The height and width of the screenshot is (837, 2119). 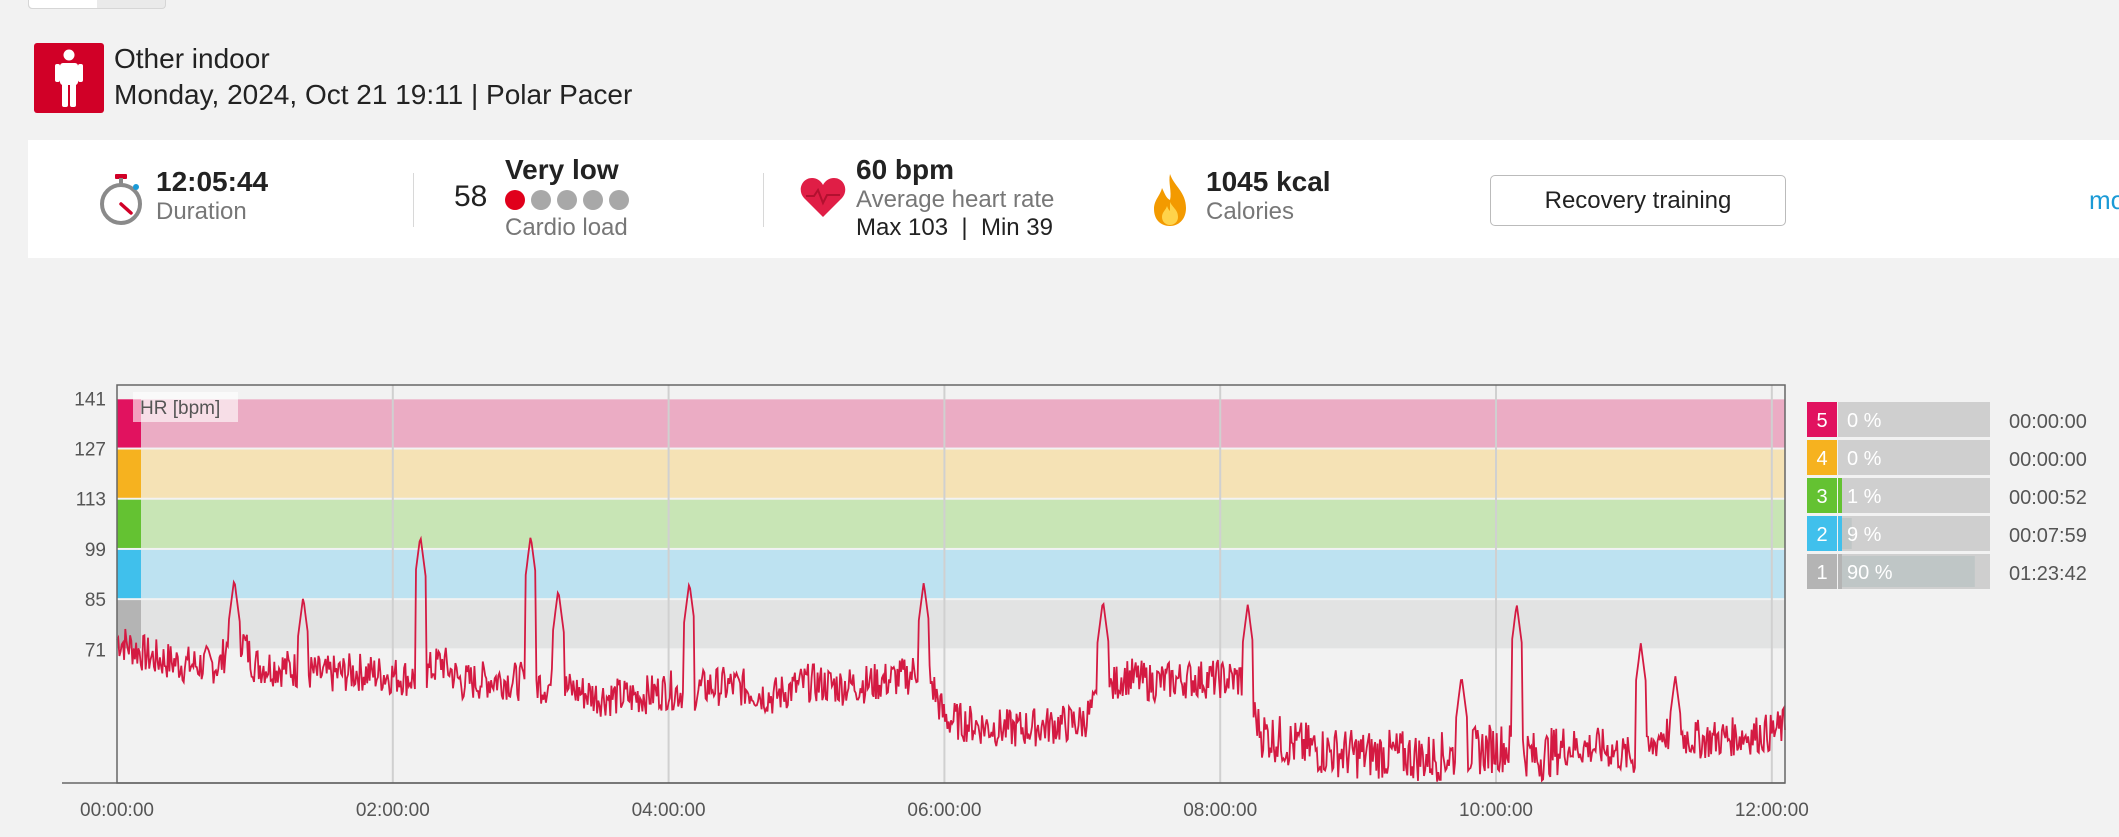 What do you see at coordinates (1864, 497) in the screenshot?
I see `zone-percent: 1 %` at bounding box center [1864, 497].